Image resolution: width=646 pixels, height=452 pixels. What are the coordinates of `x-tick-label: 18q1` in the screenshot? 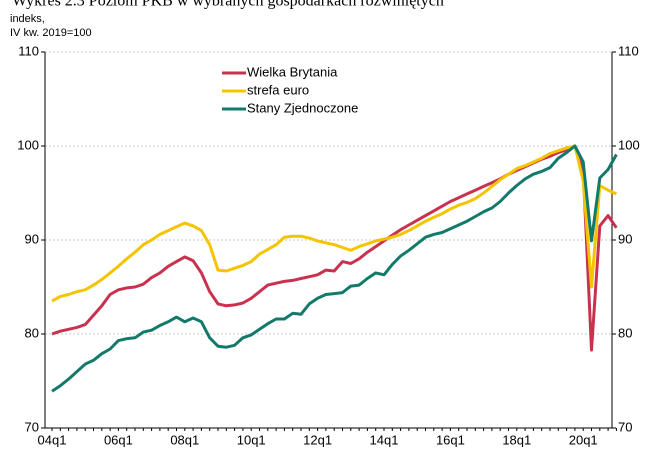 It's located at (516, 439).